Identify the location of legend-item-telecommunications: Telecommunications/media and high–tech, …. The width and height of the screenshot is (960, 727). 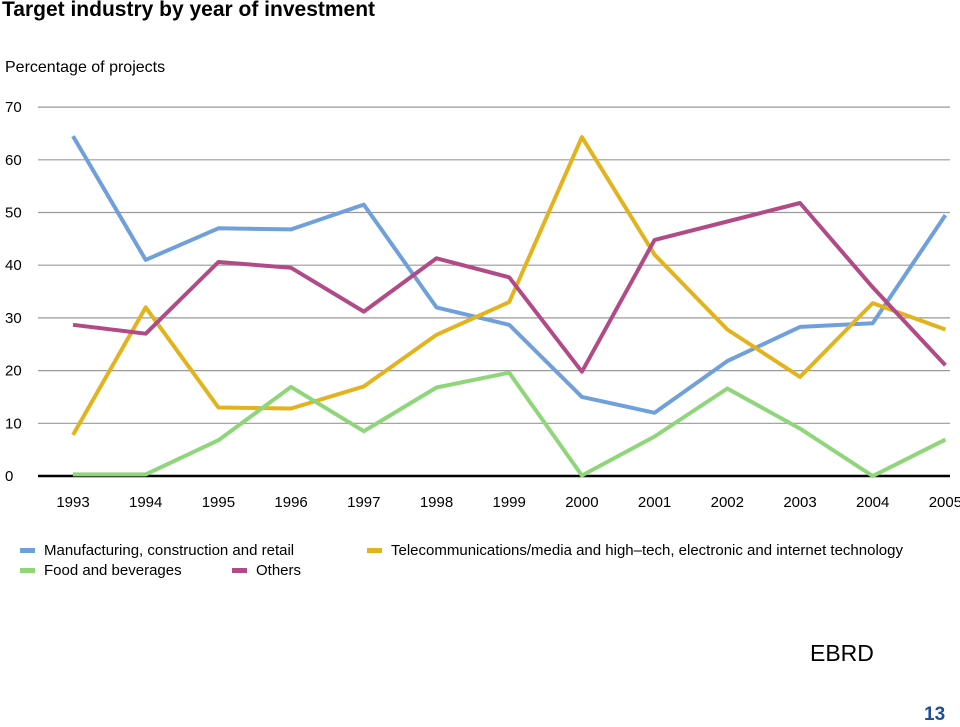
(635, 550).